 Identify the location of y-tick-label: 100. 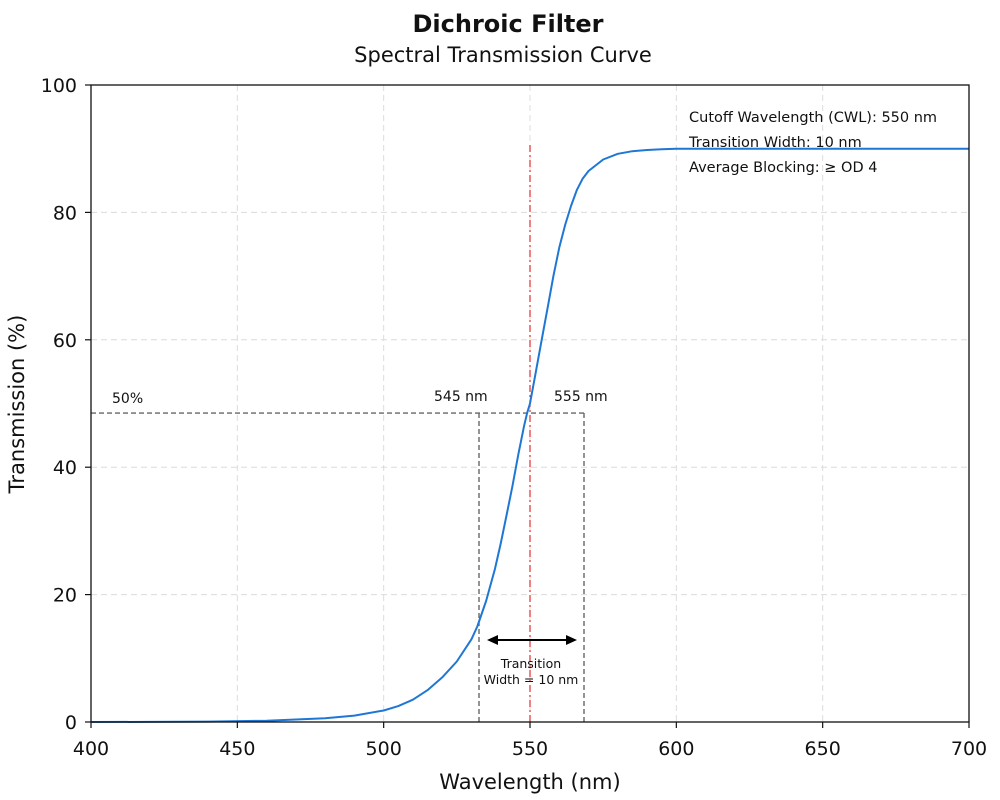
(59, 86).